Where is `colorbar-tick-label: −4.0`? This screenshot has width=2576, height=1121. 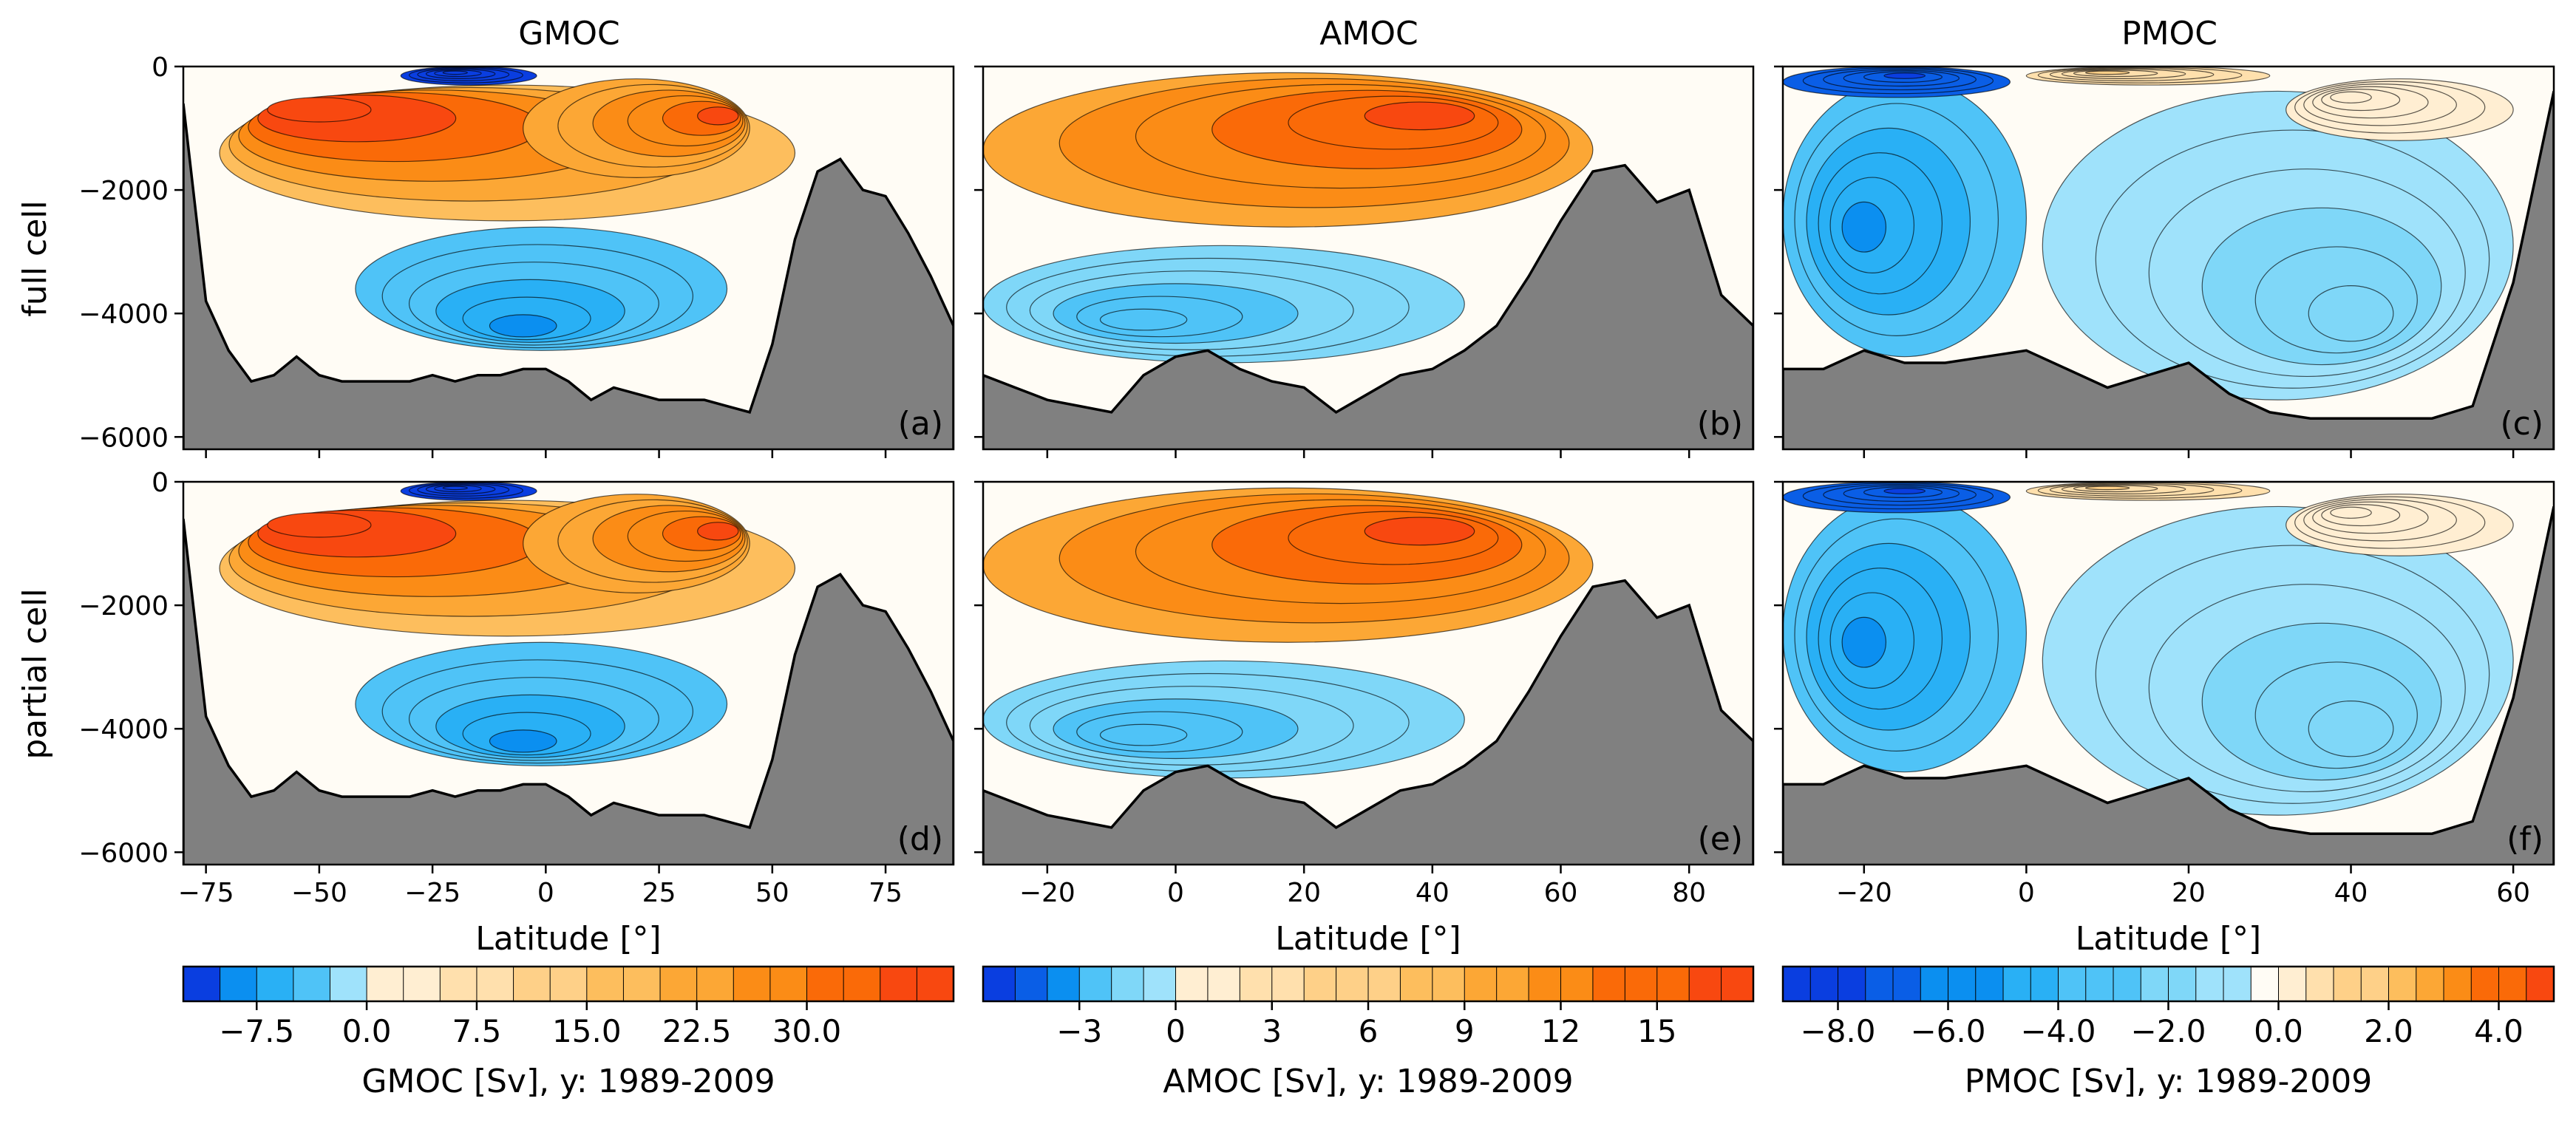
colorbar-tick-label: −4.0 is located at coordinates (2058, 1031).